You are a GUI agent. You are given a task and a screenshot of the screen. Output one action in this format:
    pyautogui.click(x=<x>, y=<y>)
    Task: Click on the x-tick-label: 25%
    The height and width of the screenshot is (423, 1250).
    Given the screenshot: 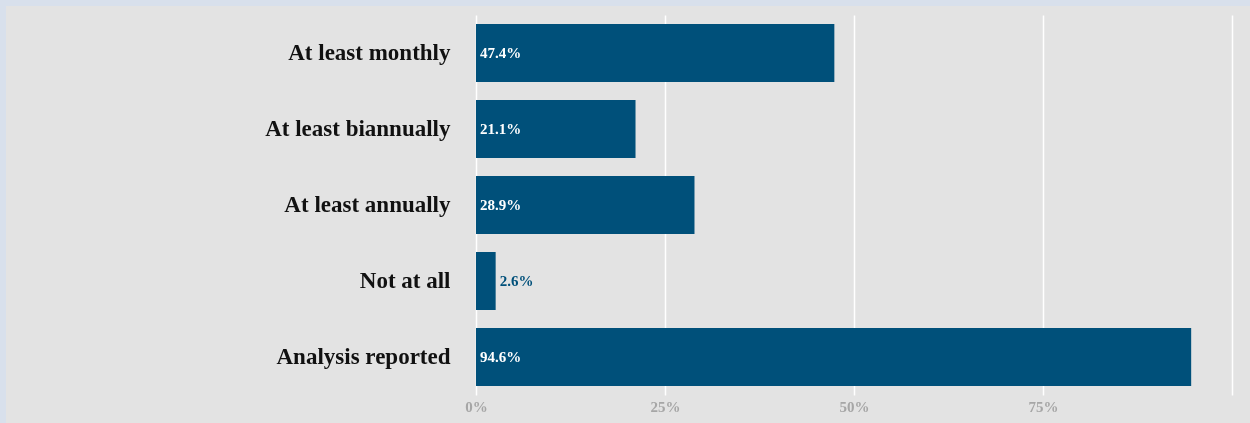 What is the action you would take?
    pyautogui.click(x=665, y=406)
    